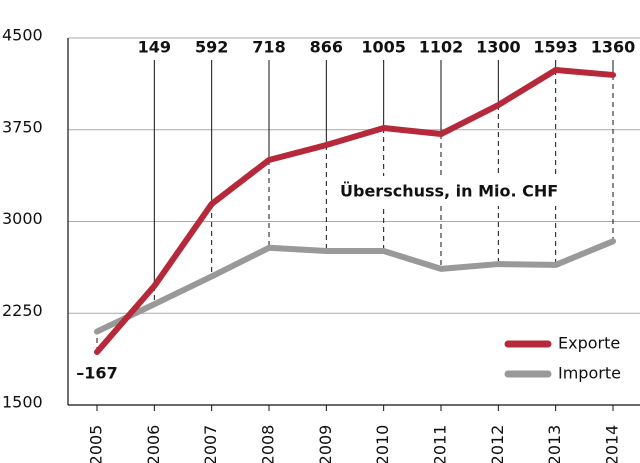 This screenshot has height=463, width=640. What do you see at coordinates (268, 444) in the screenshot?
I see `x-tick-label: 2008` at bounding box center [268, 444].